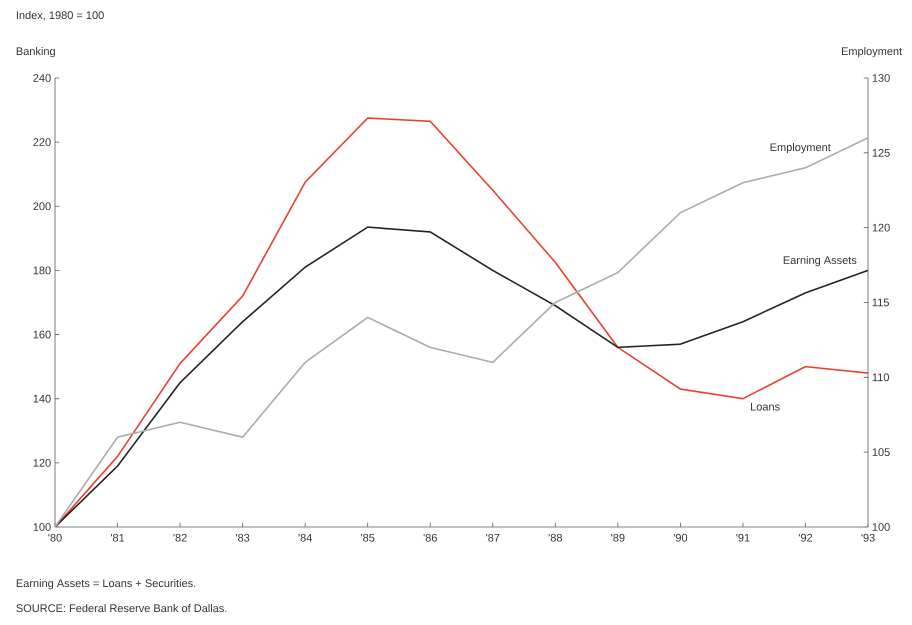 The width and height of the screenshot is (912, 625). What do you see at coordinates (881, 527) in the screenshot?
I see `y2-tick-label: 100` at bounding box center [881, 527].